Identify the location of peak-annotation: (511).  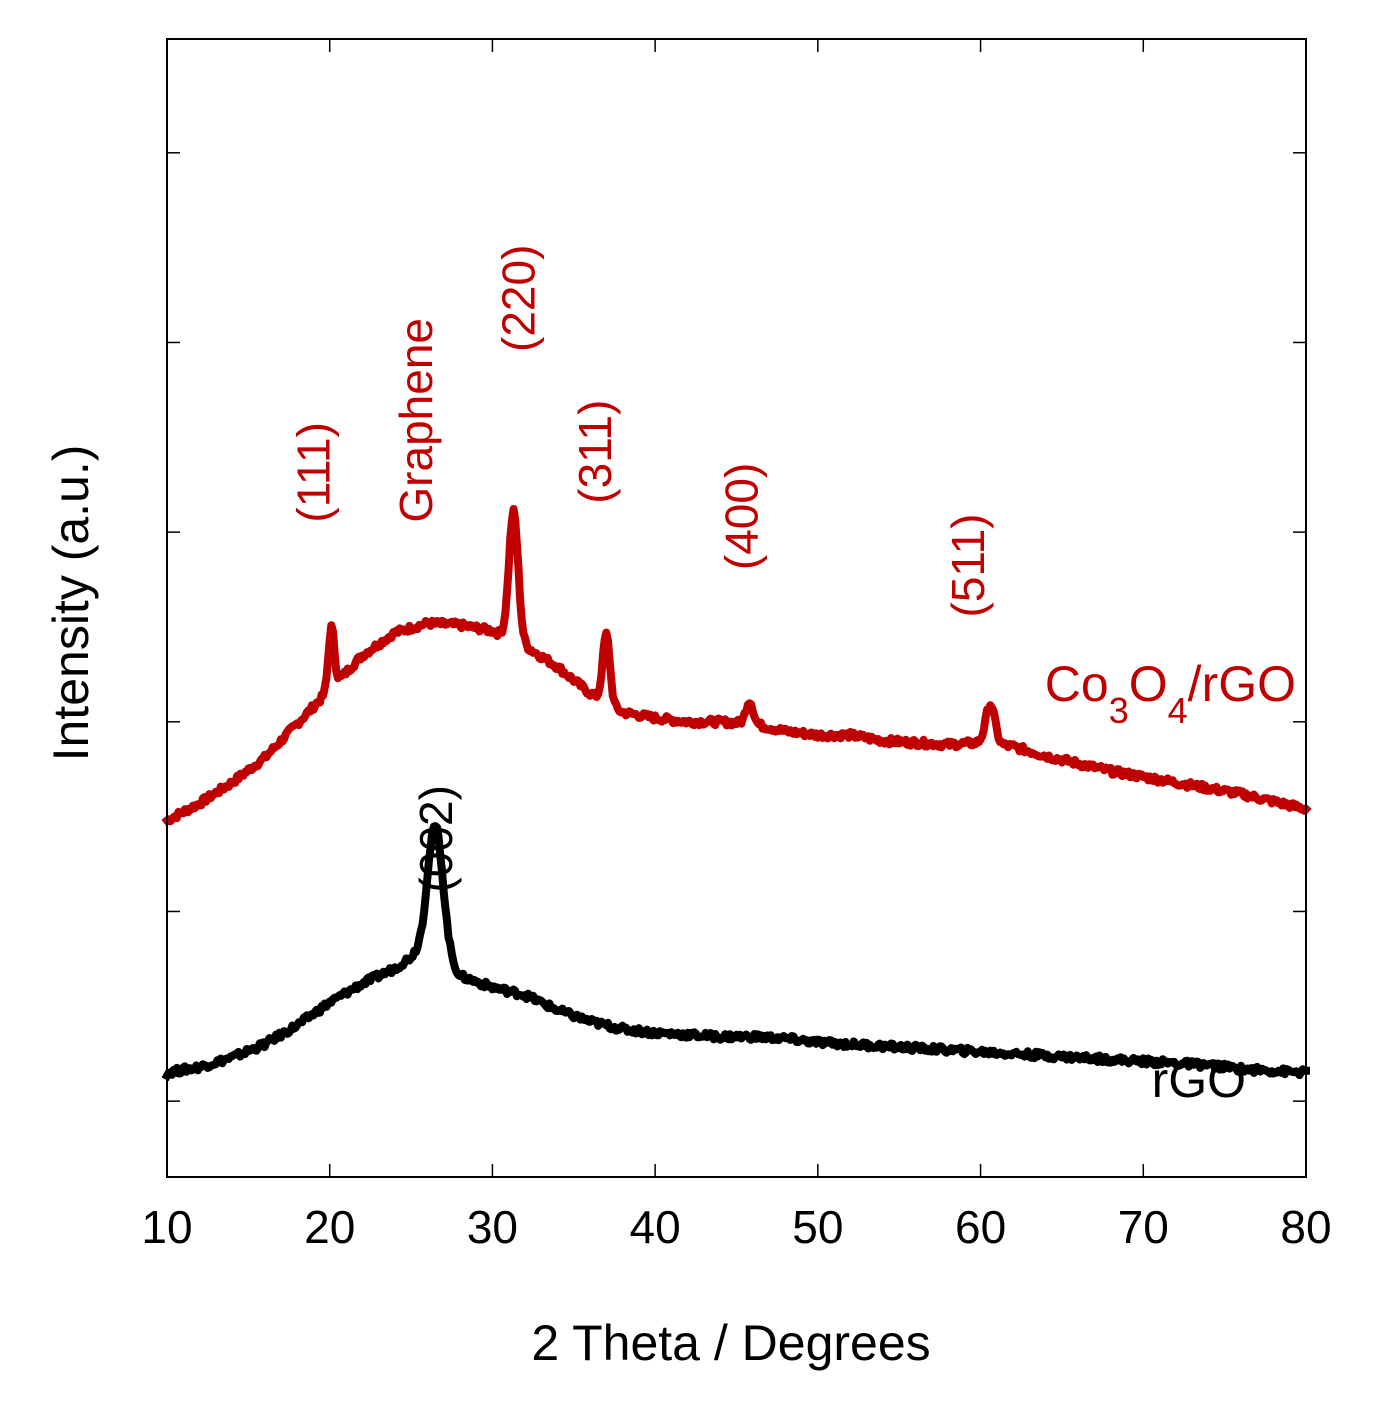
(968, 566).